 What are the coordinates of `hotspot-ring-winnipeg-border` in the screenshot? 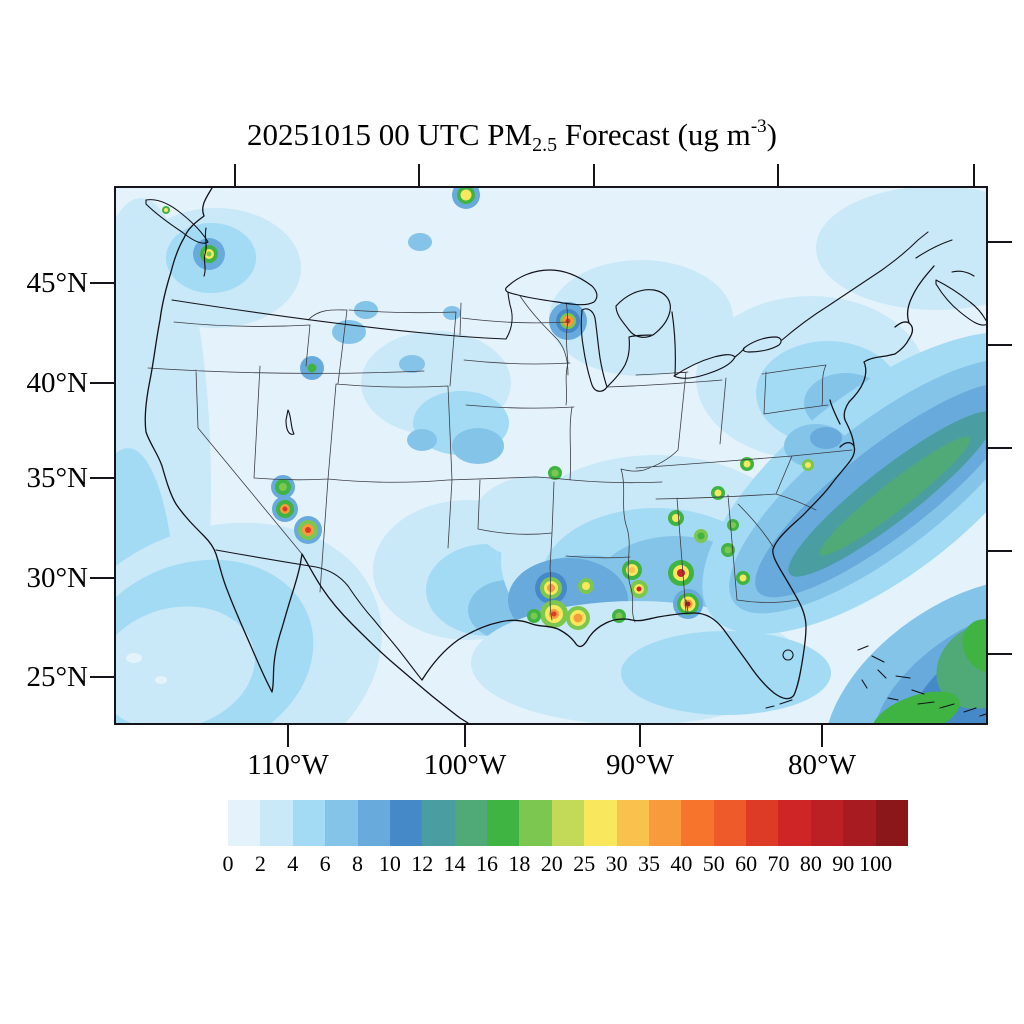 It's located at (466, 195).